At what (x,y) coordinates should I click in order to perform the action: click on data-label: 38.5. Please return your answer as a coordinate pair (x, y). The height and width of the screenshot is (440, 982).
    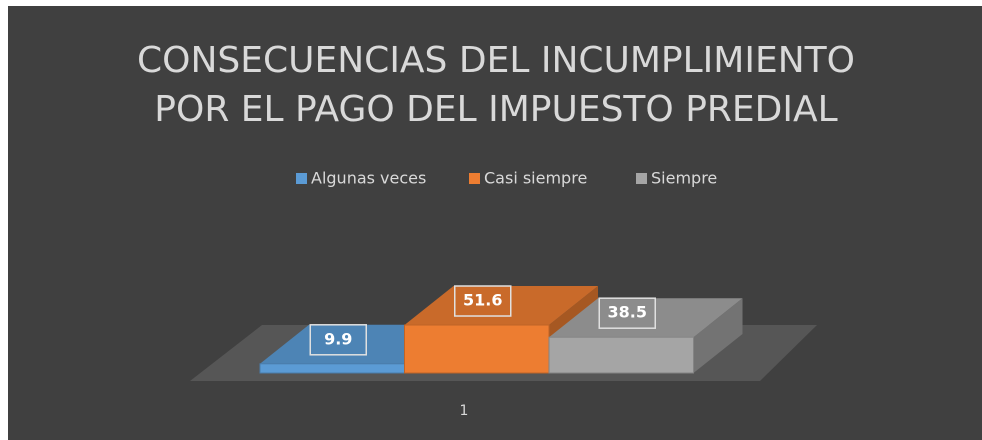
    Looking at the image, I should click on (627, 312).